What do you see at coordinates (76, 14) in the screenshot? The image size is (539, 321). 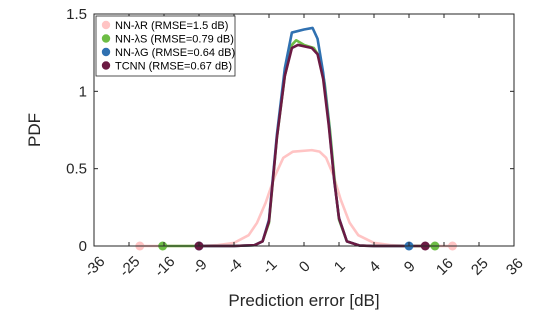 I see `y-tick-label: 1.5` at bounding box center [76, 14].